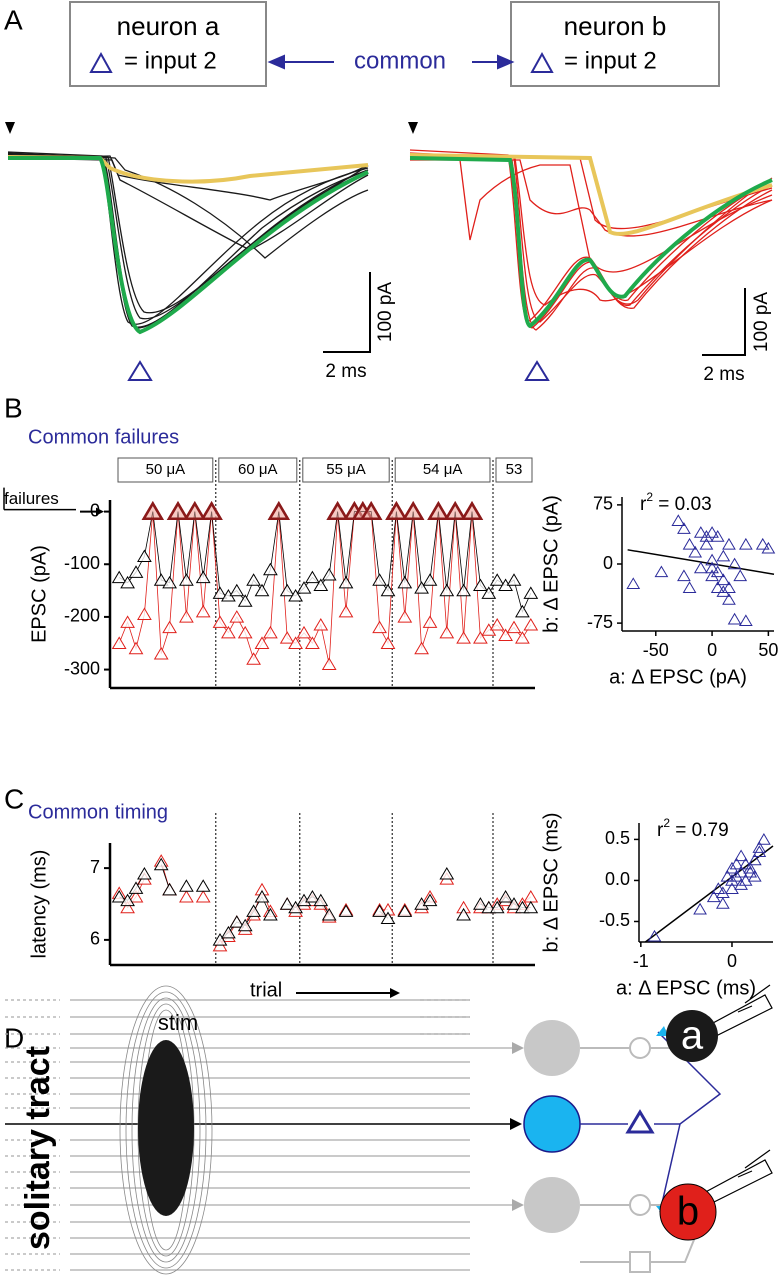 This screenshot has height=1280, width=778. Describe the element at coordinates (39, 594) in the screenshot. I see `y-axis-label: EPSC (pA)` at that location.